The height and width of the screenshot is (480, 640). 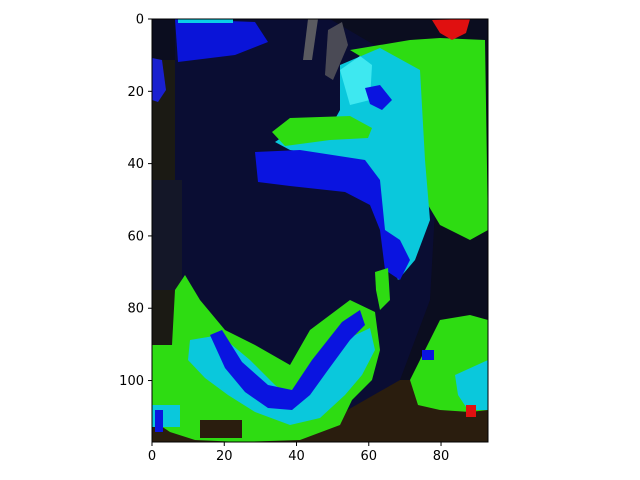 I want to click on lower-left-blue, so click(x=159, y=421).